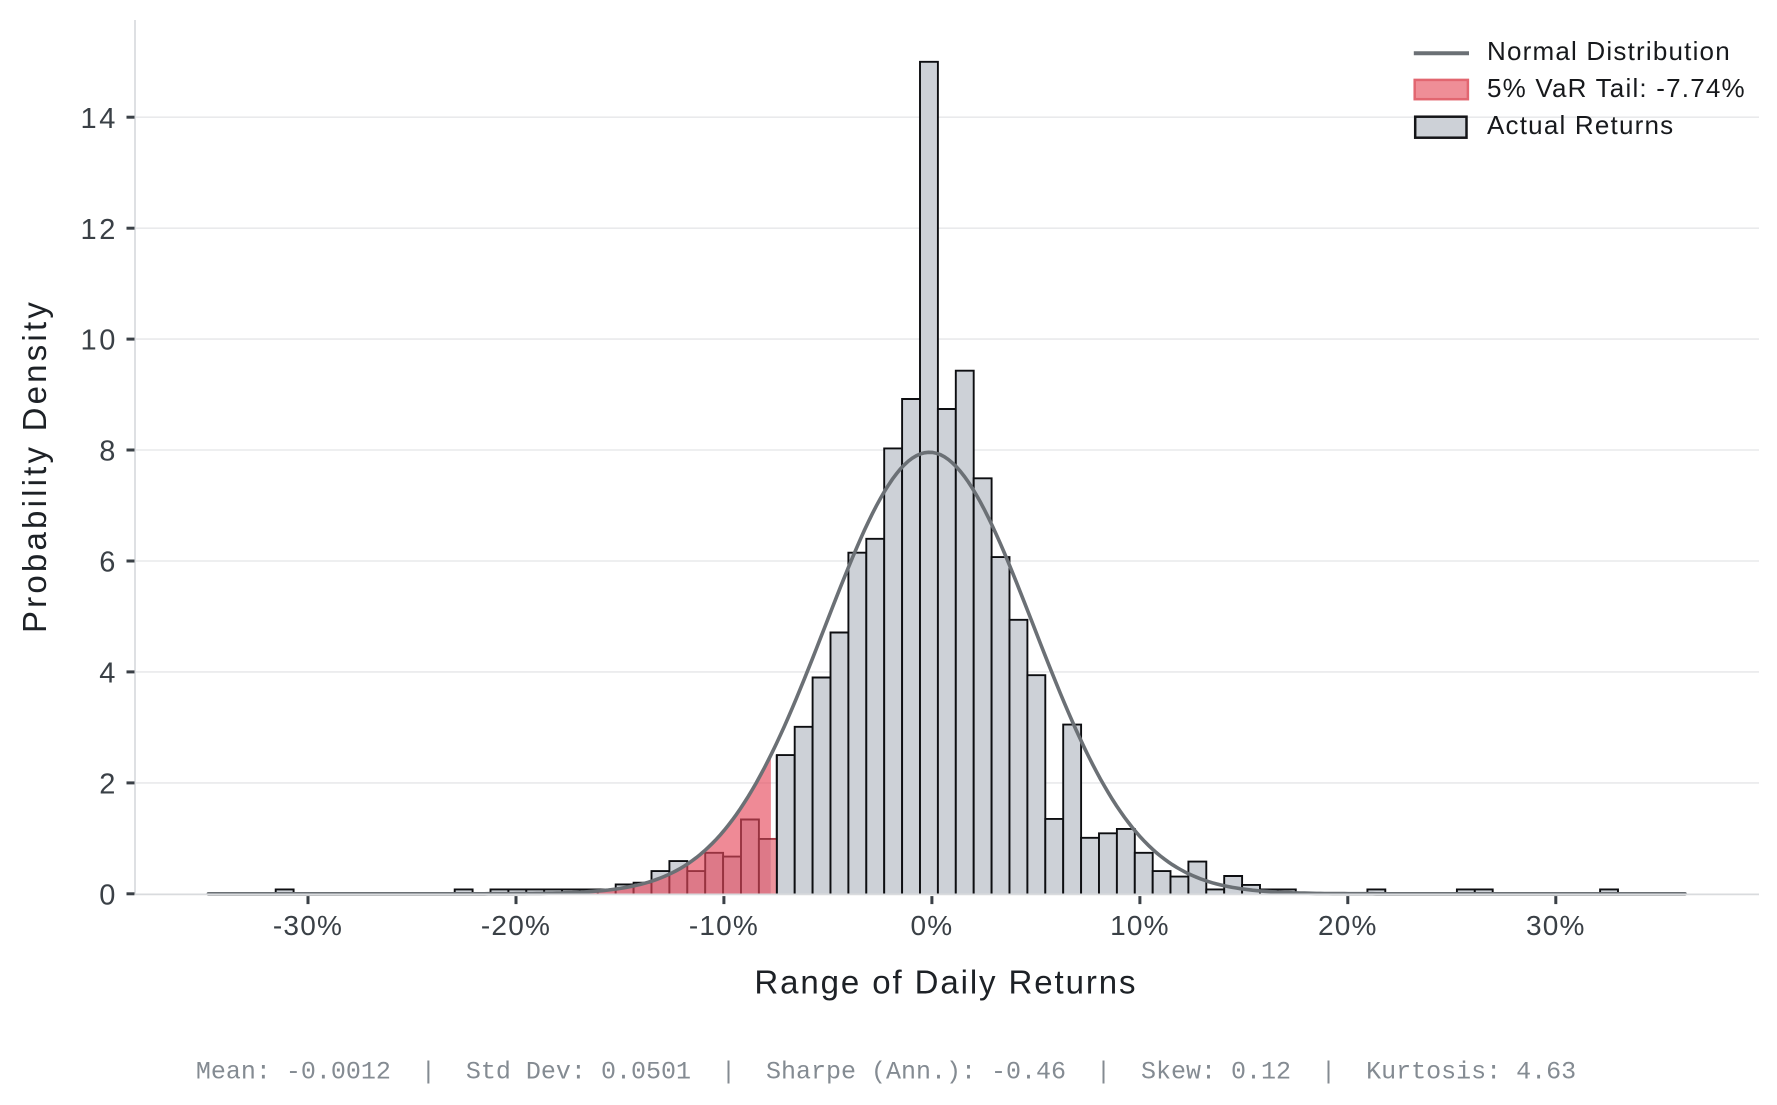  Describe the element at coordinates (1556, 925) in the screenshot. I see `svg-text: 30%` at that location.